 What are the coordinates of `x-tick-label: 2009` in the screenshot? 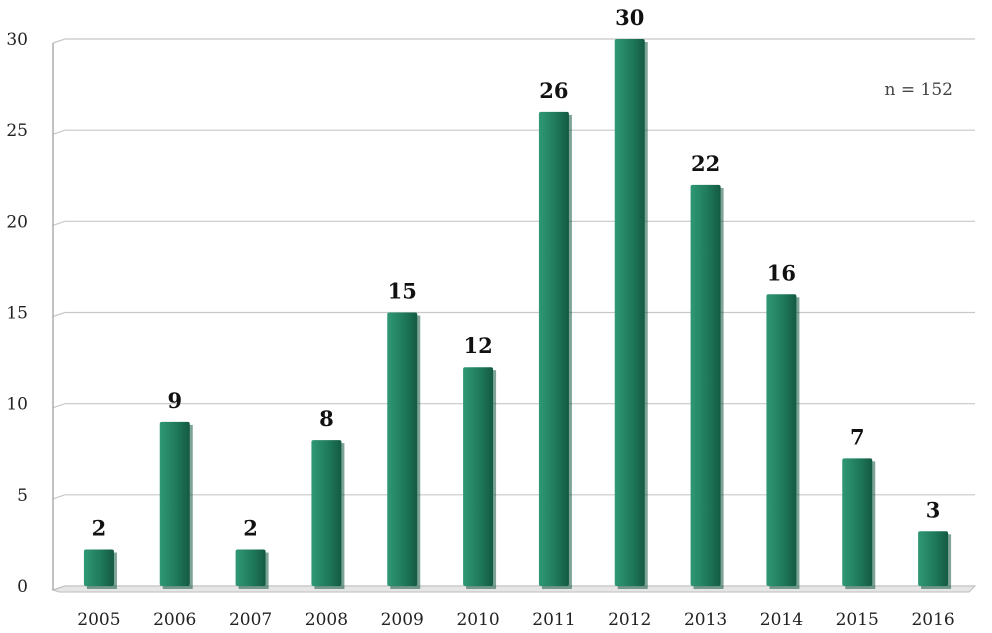 It's located at (402, 620).